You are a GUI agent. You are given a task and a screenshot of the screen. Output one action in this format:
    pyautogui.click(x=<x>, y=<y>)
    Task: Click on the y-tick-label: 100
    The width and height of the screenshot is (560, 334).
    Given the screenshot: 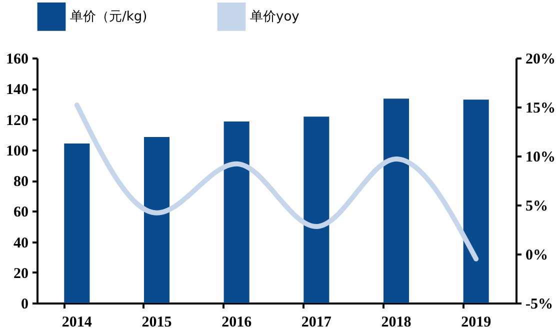 What is the action you would take?
    pyautogui.click(x=17, y=151)
    